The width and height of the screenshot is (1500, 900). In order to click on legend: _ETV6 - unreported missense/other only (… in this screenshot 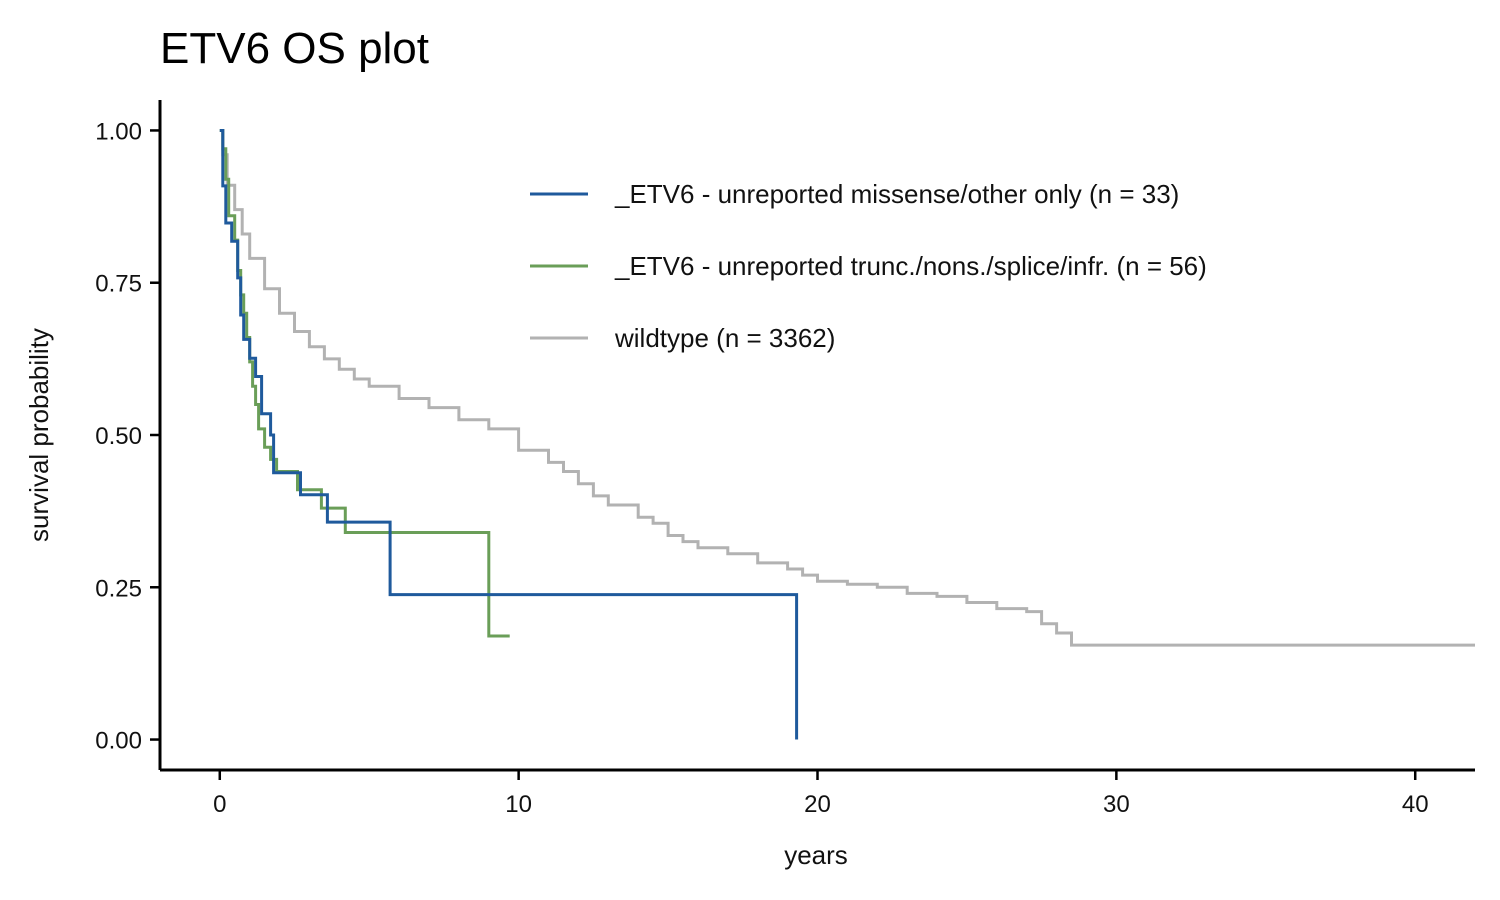, I will do `click(868, 266)`.